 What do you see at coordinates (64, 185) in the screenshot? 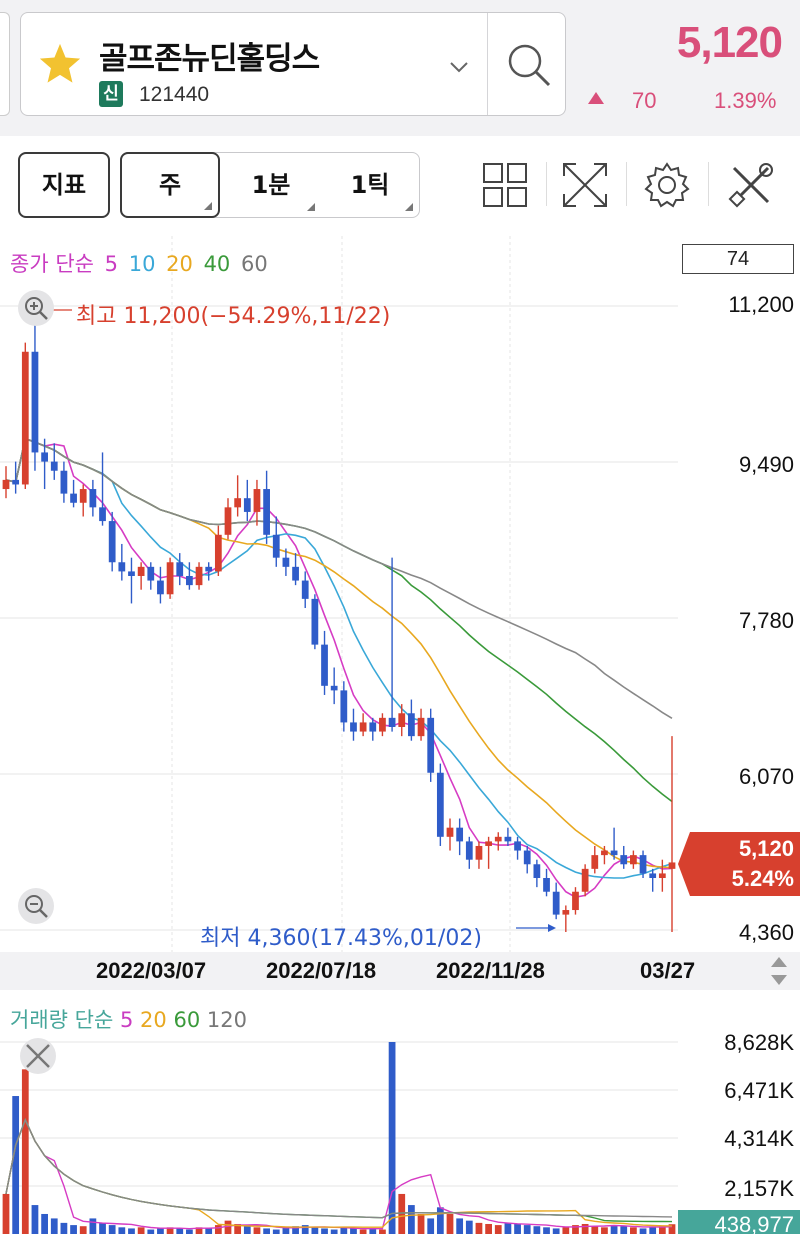
I see `indicator-button: 지표` at bounding box center [64, 185].